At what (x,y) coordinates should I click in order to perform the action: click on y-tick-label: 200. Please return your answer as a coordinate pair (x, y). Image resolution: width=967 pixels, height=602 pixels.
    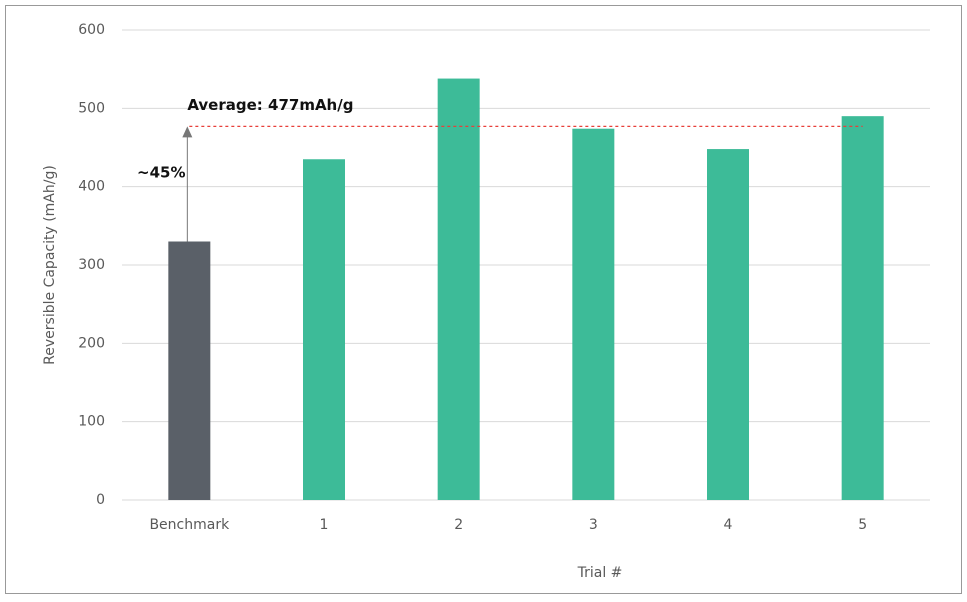
    Looking at the image, I should click on (91, 343).